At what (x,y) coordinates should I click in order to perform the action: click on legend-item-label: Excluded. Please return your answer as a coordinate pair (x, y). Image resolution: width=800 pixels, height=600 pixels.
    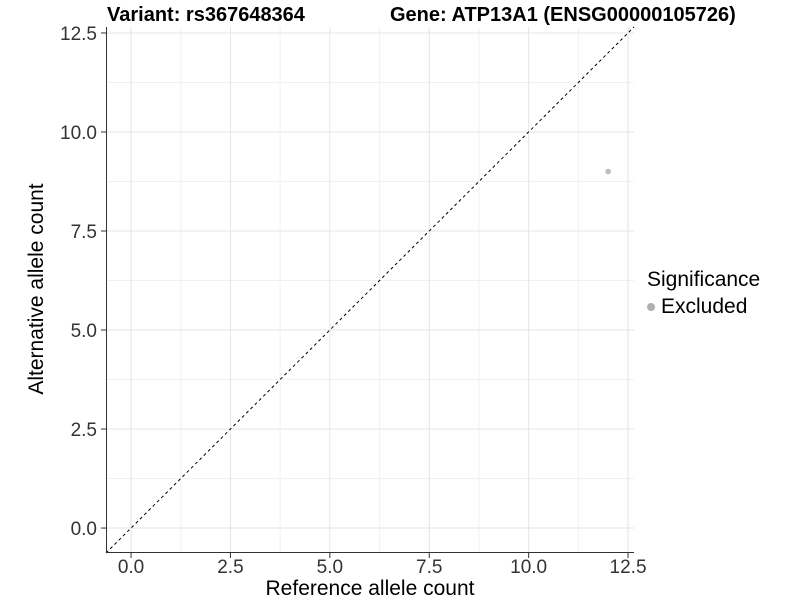
    Looking at the image, I should click on (704, 306).